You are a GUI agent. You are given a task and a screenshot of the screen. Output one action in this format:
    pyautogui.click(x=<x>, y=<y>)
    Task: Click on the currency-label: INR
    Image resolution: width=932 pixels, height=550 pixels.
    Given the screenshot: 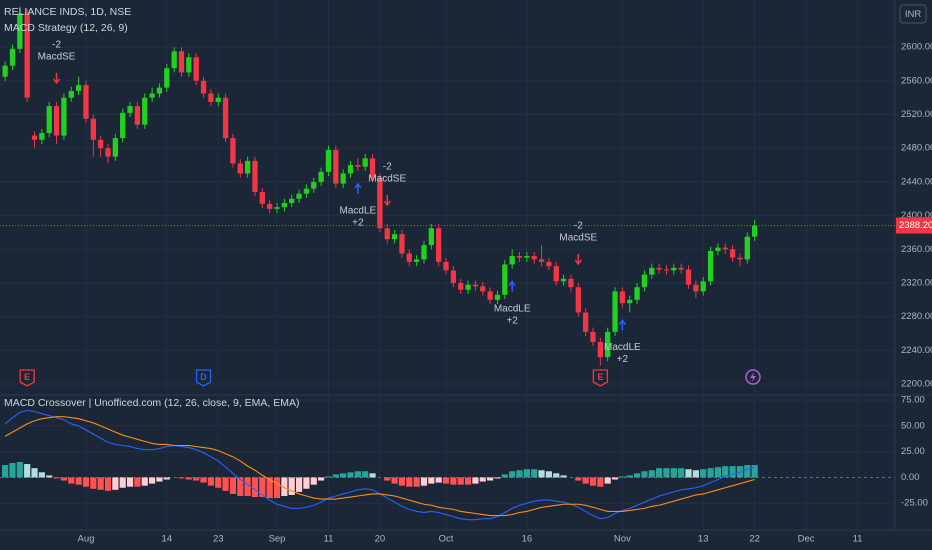 What is the action you would take?
    pyautogui.click(x=913, y=14)
    